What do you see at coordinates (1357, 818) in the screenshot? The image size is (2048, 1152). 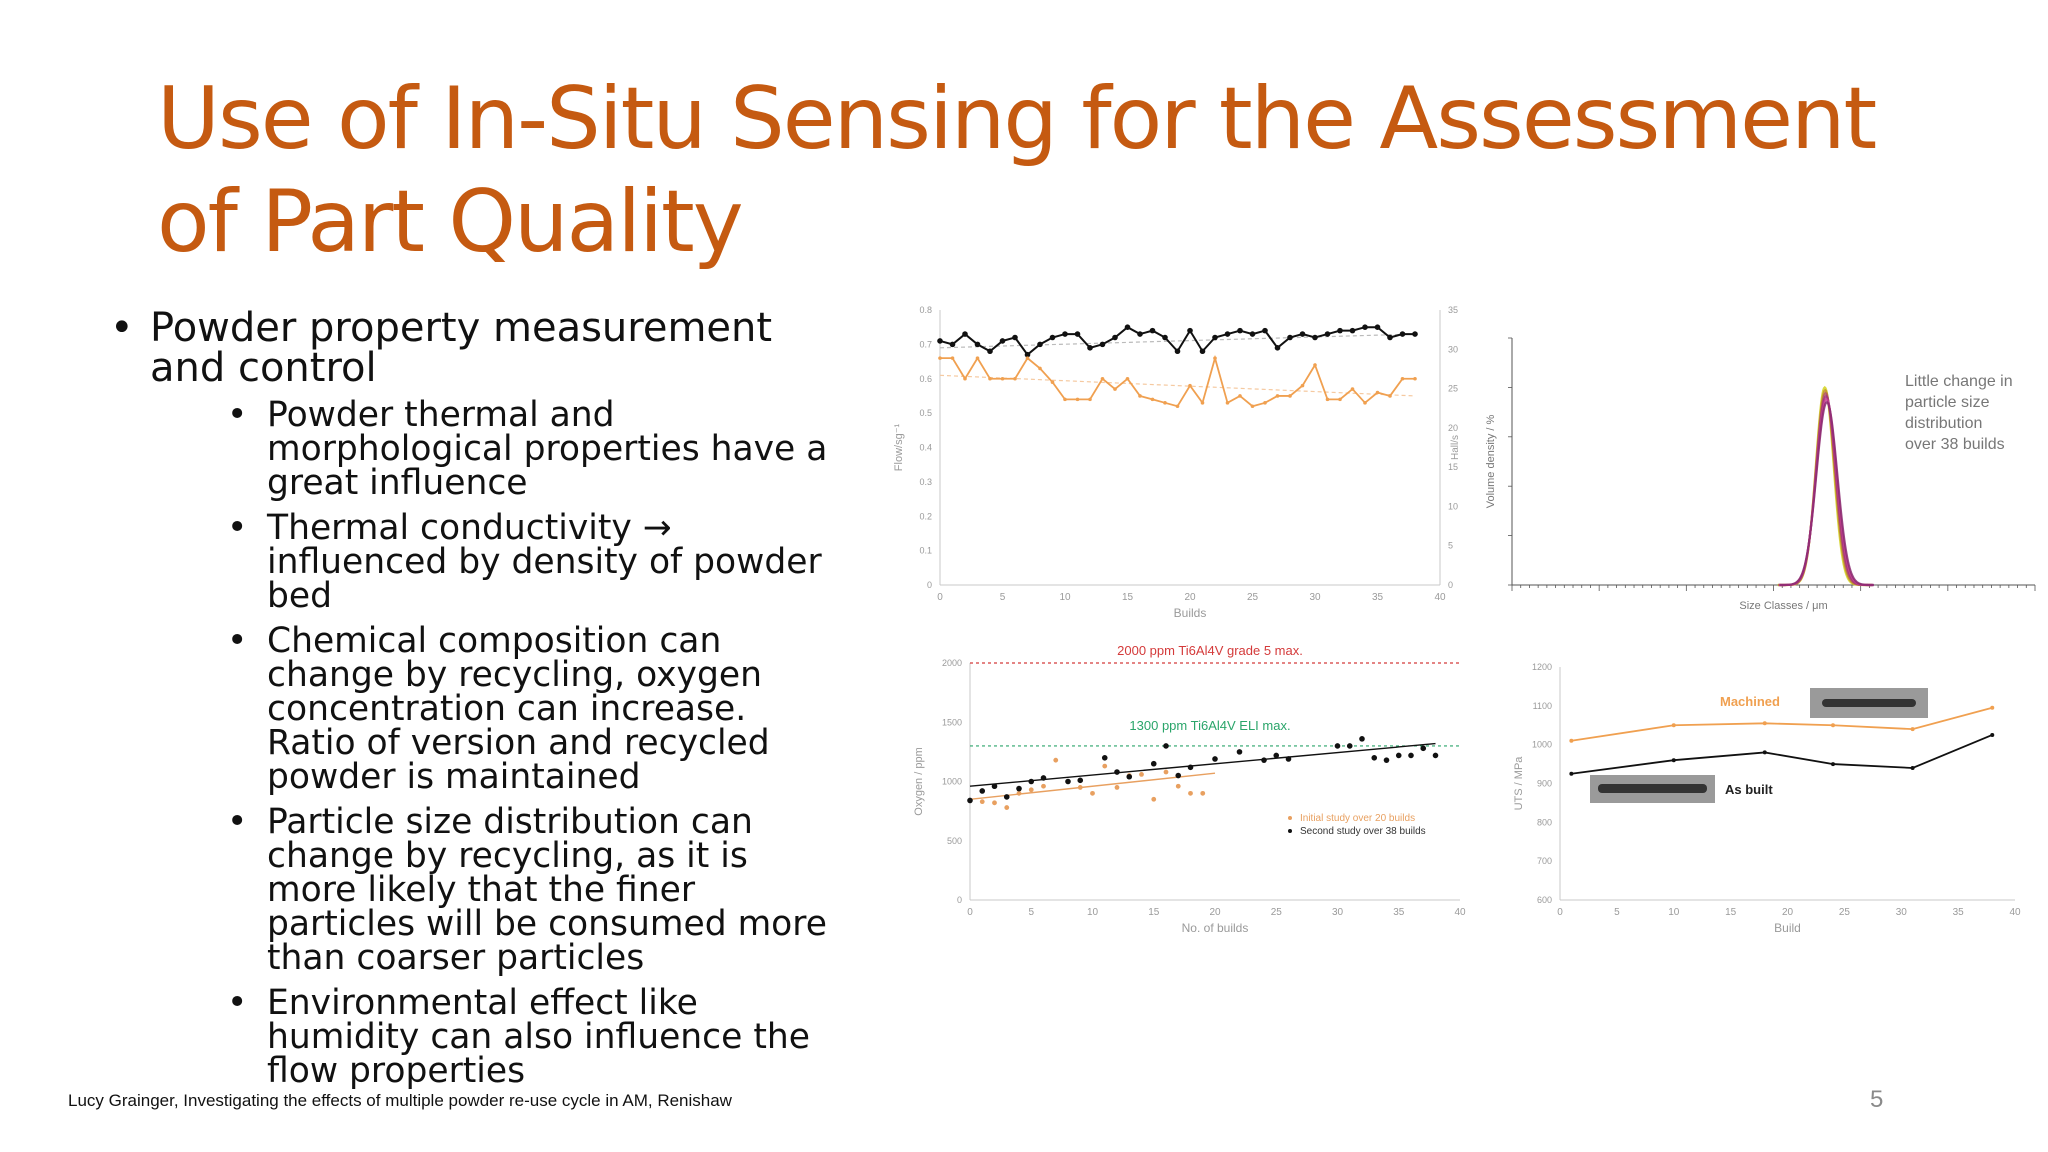 I see `legend-label: Initial study over 20 builds` at bounding box center [1357, 818].